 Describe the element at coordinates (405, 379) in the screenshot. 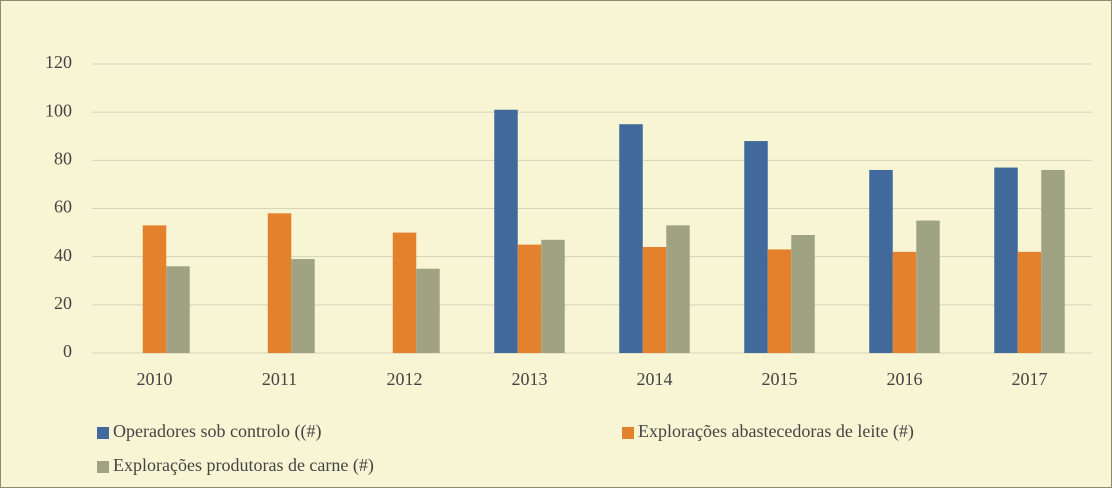

I see `x-tick-label: 2012` at that location.